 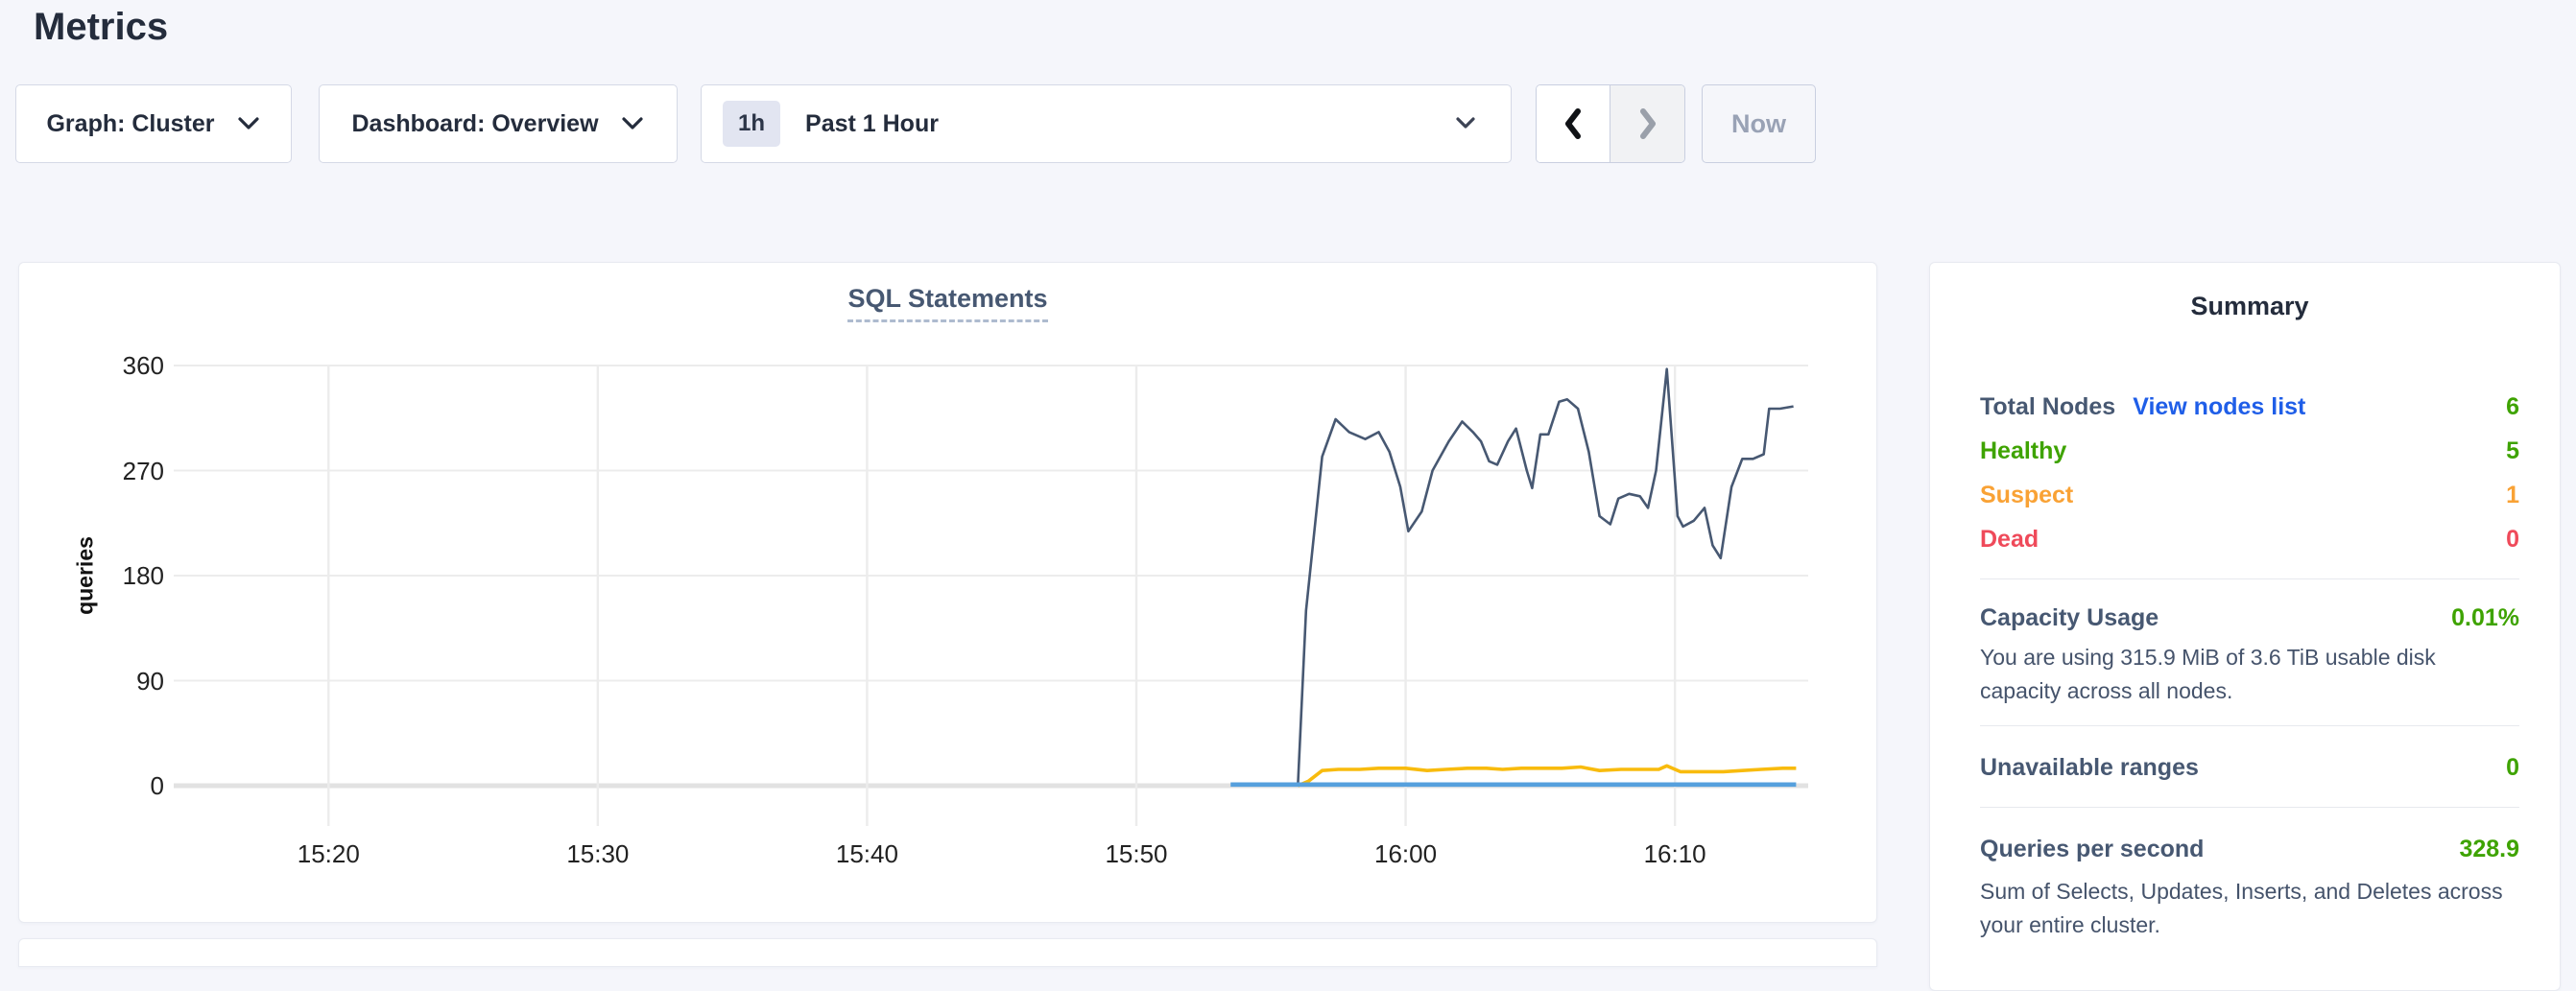 What do you see at coordinates (752, 124) in the screenshot?
I see `time-window-badge: 1h` at bounding box center [752, 124].